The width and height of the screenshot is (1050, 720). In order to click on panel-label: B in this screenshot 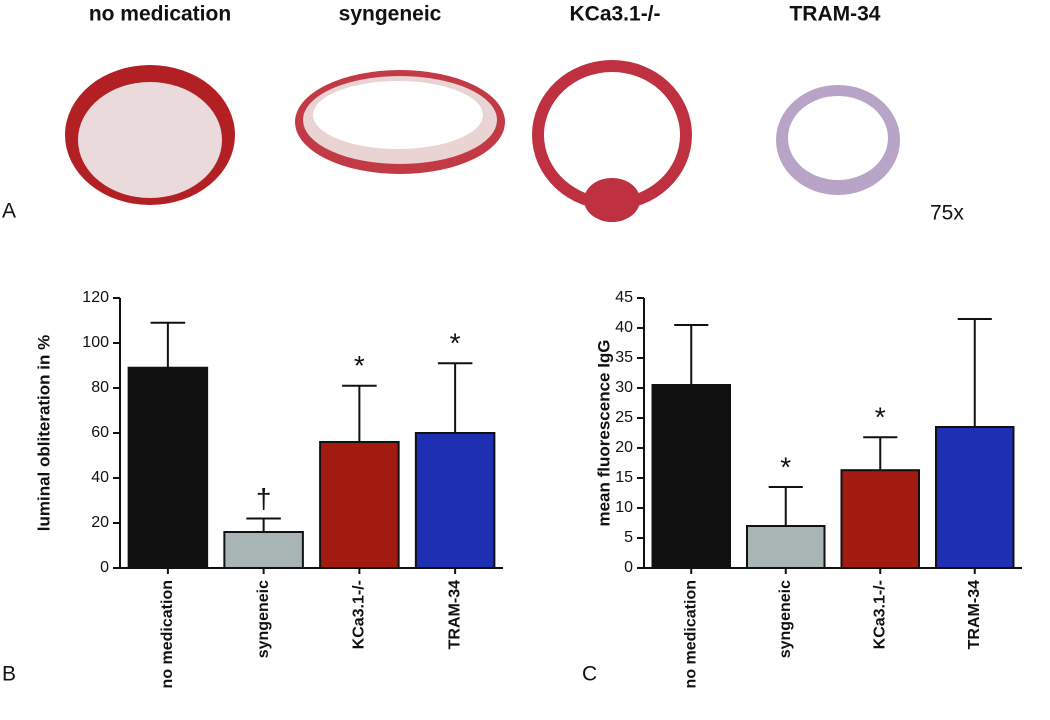, I will do `click(9, 674)`.